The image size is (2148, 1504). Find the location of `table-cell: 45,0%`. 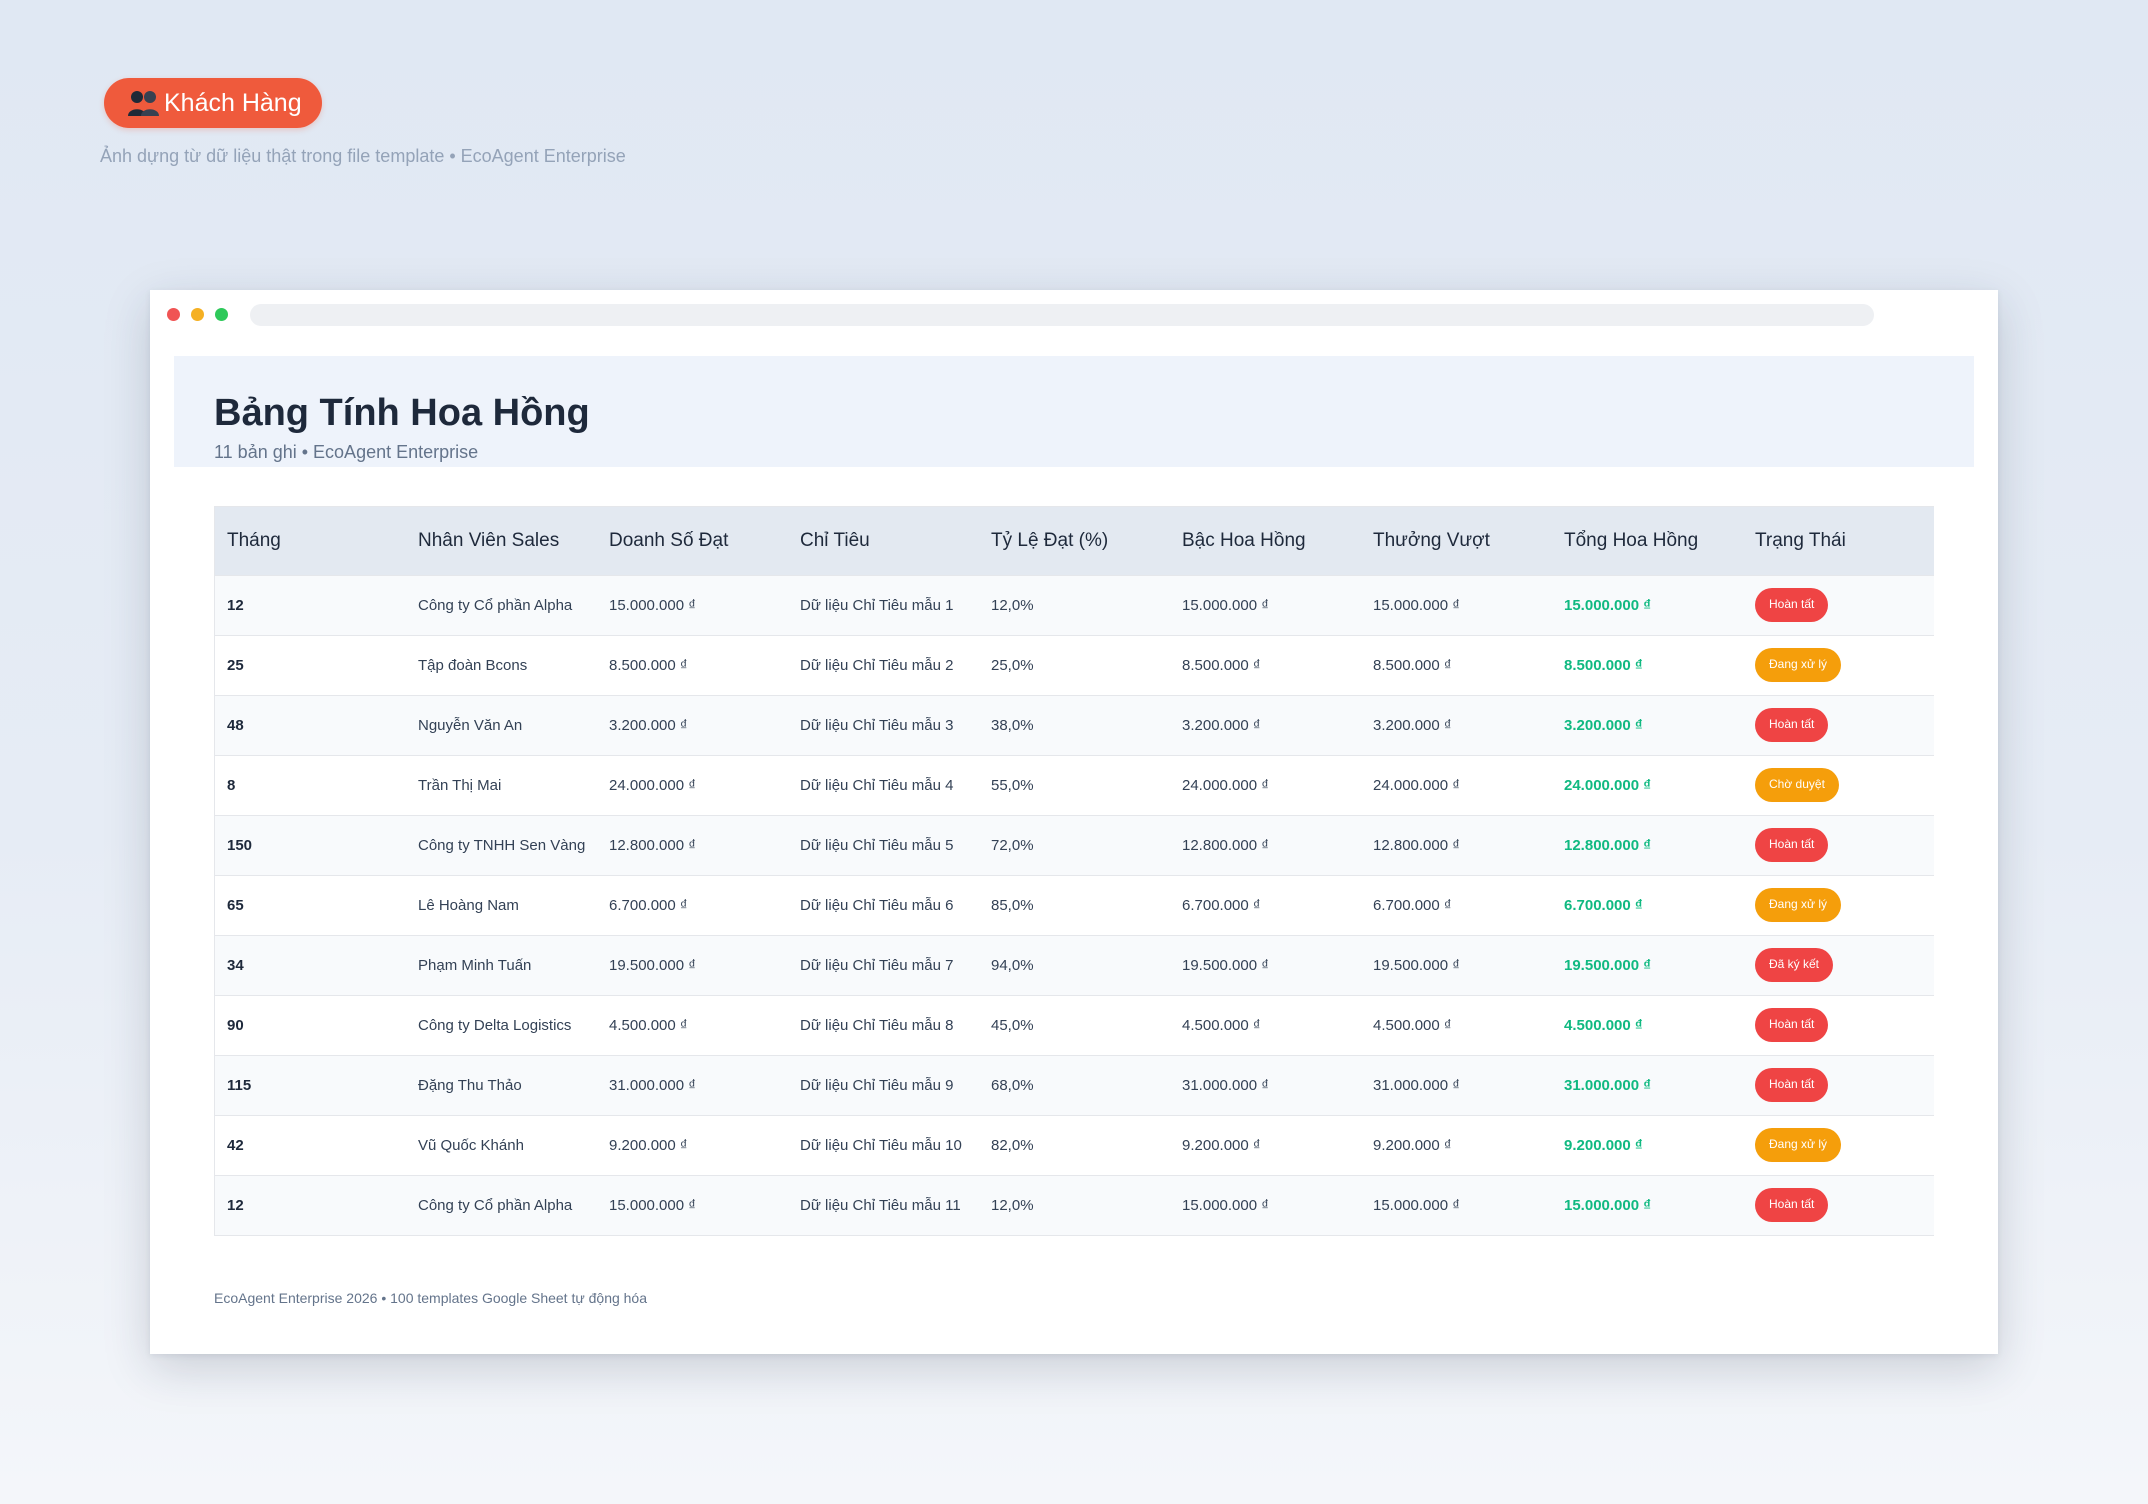

table-cell: 45,0% is located at coordinates (1012, 1025).